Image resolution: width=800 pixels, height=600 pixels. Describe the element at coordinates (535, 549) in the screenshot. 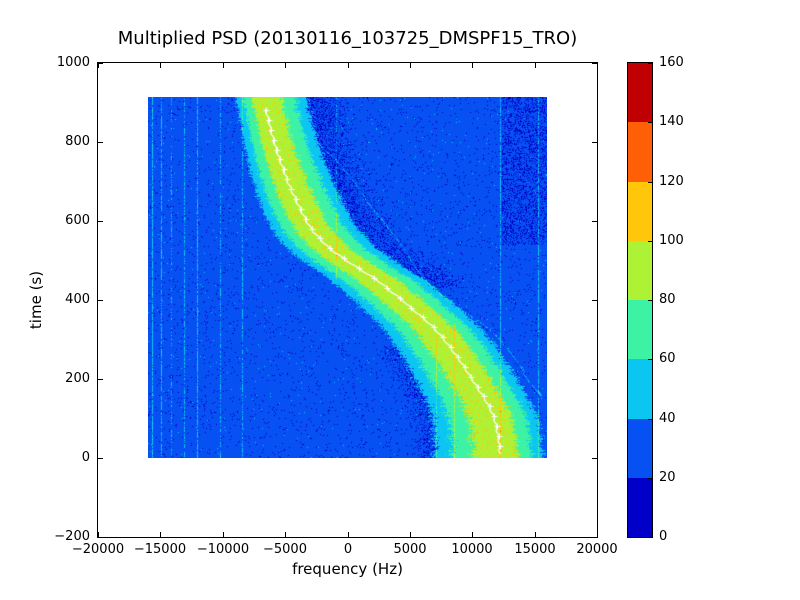

I see `x-tick-label: 15000` at that location.